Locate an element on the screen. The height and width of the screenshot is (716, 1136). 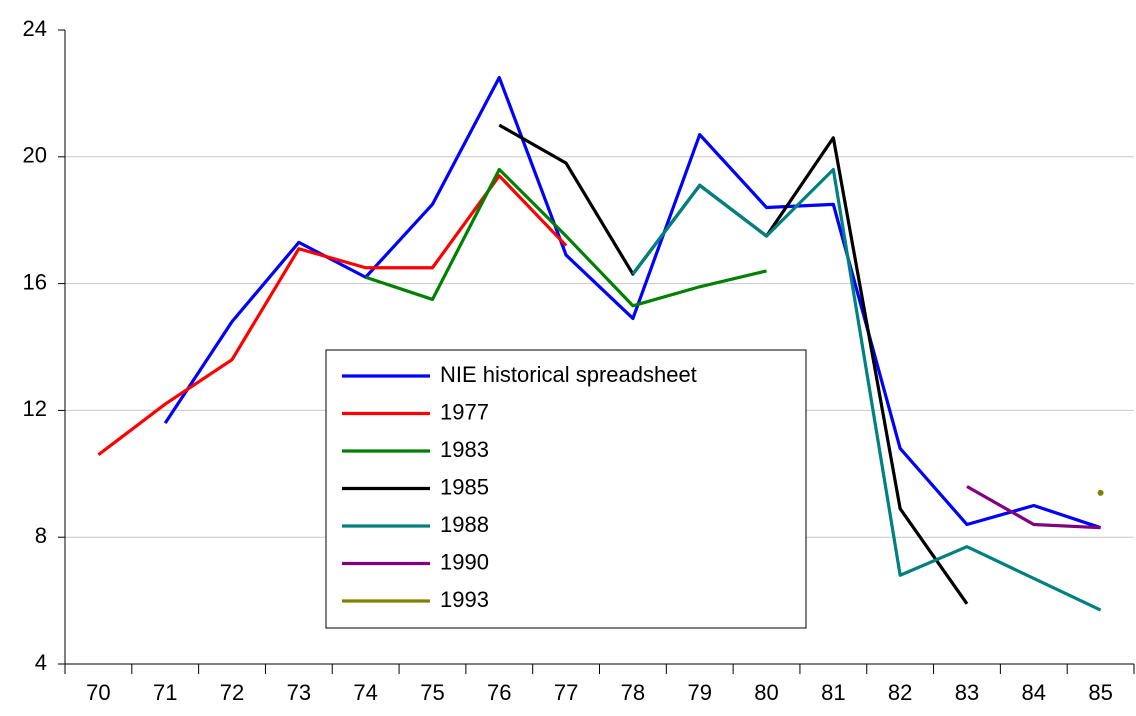
x-tick-label: 74 is located at coordinates (365, 692).